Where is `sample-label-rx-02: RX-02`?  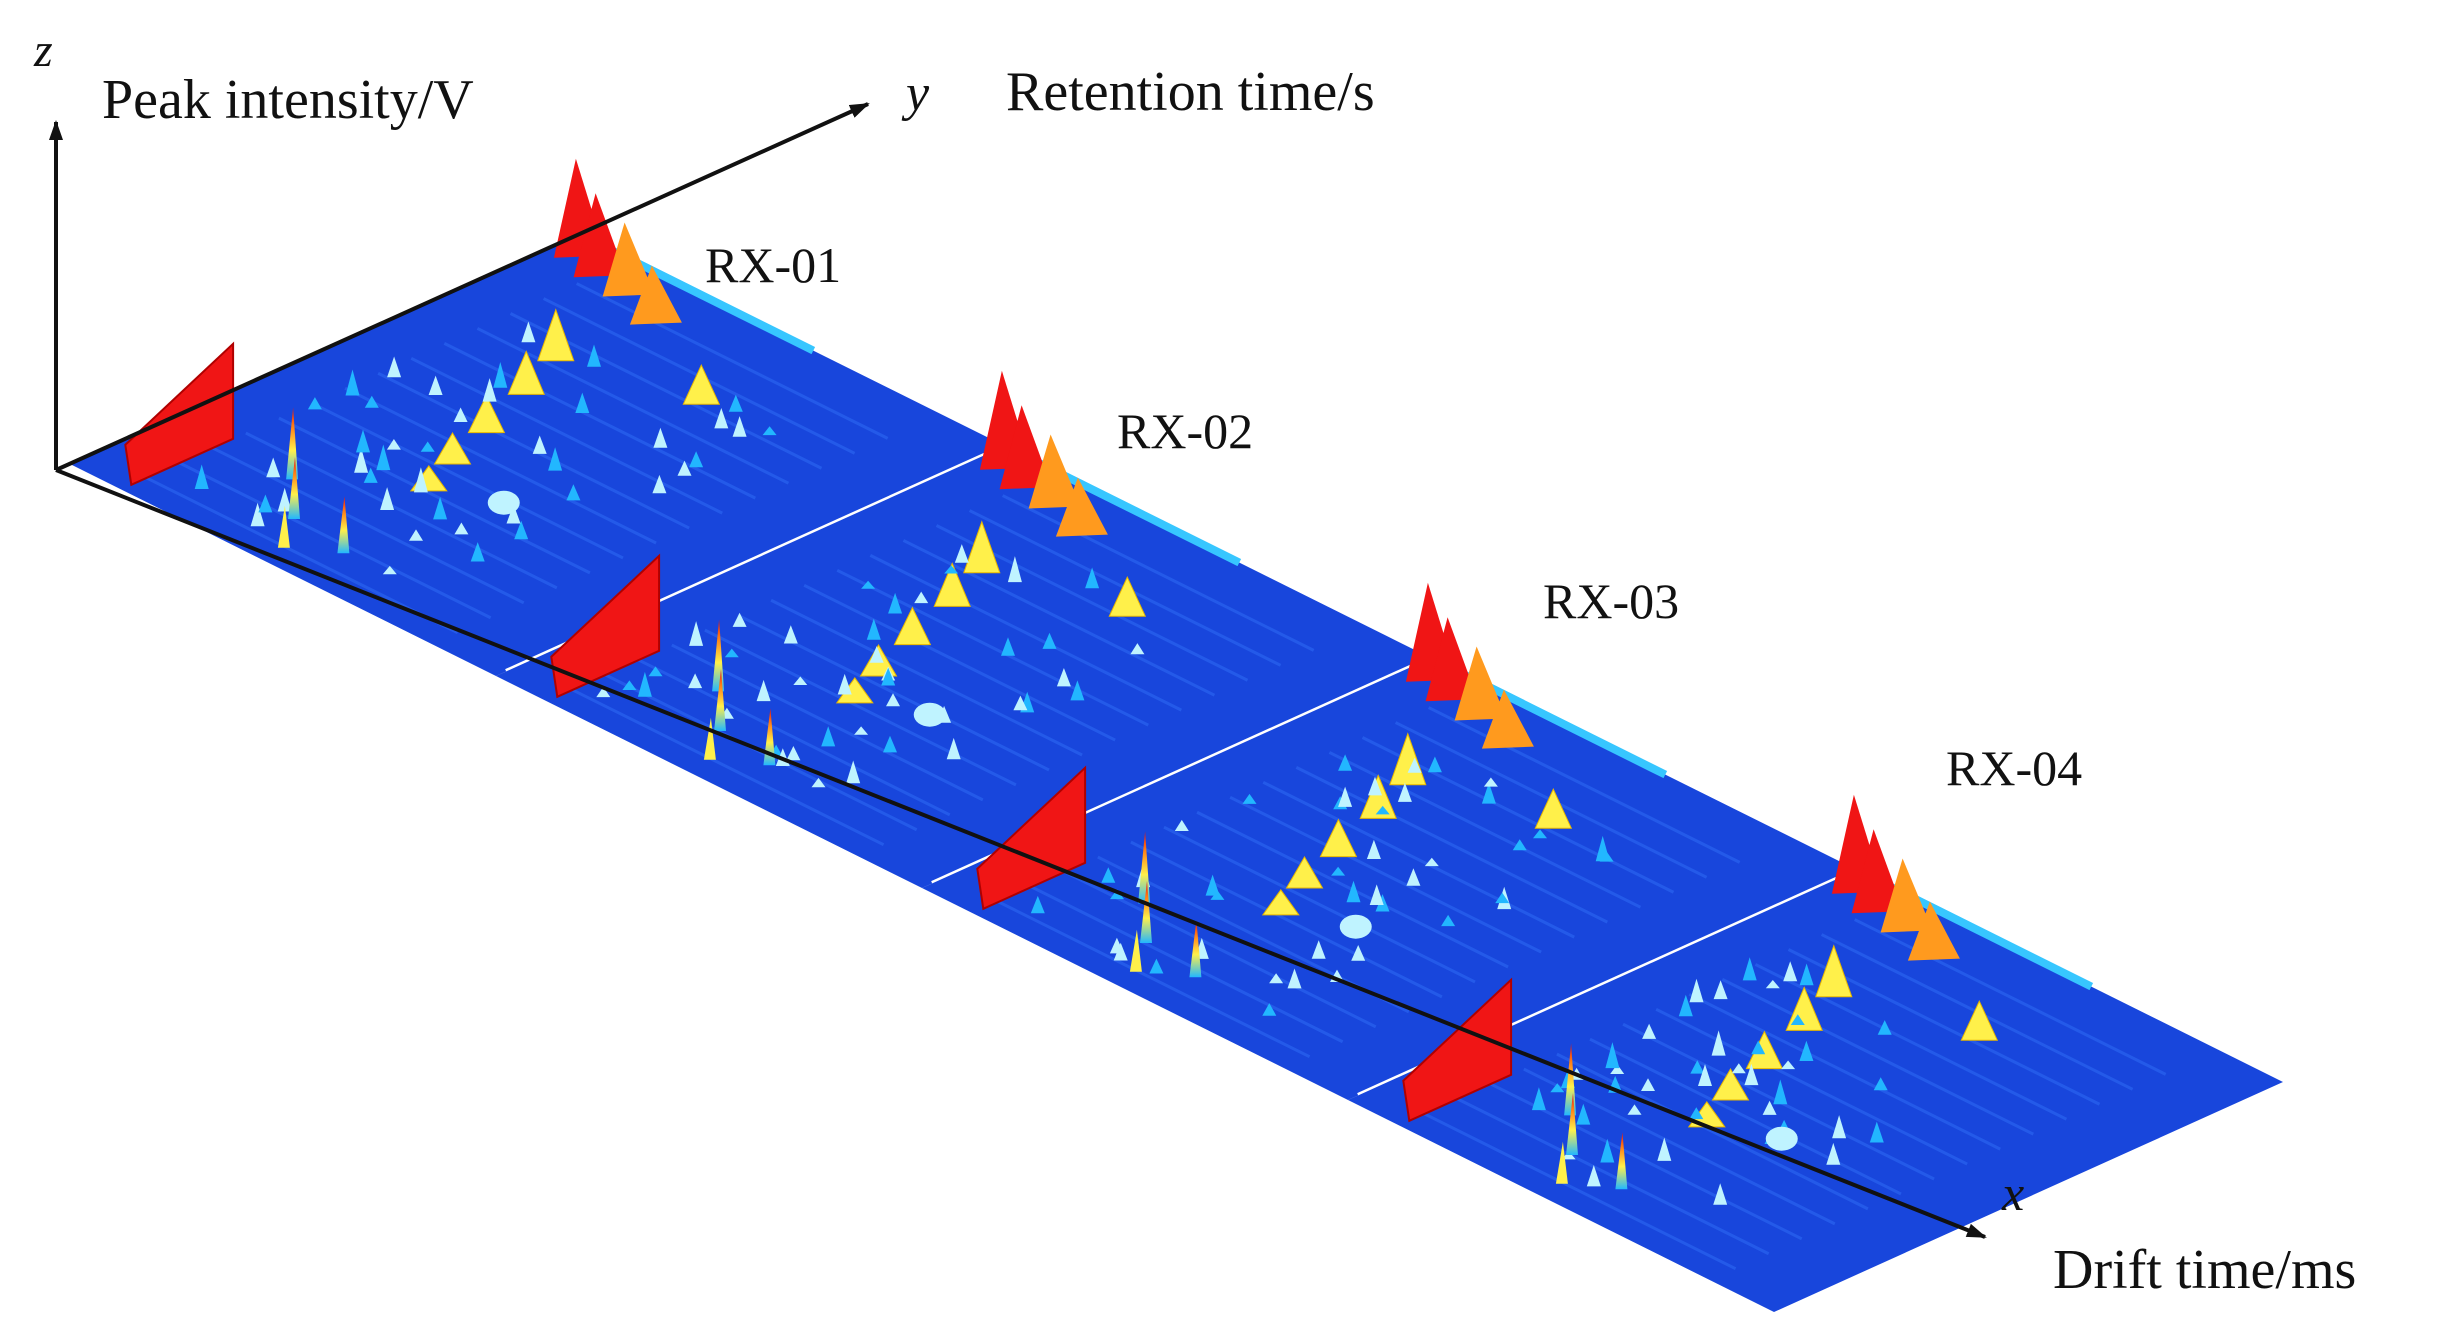 sample-label-rx-02: RX-02 is located at coordinates (1185, 431).